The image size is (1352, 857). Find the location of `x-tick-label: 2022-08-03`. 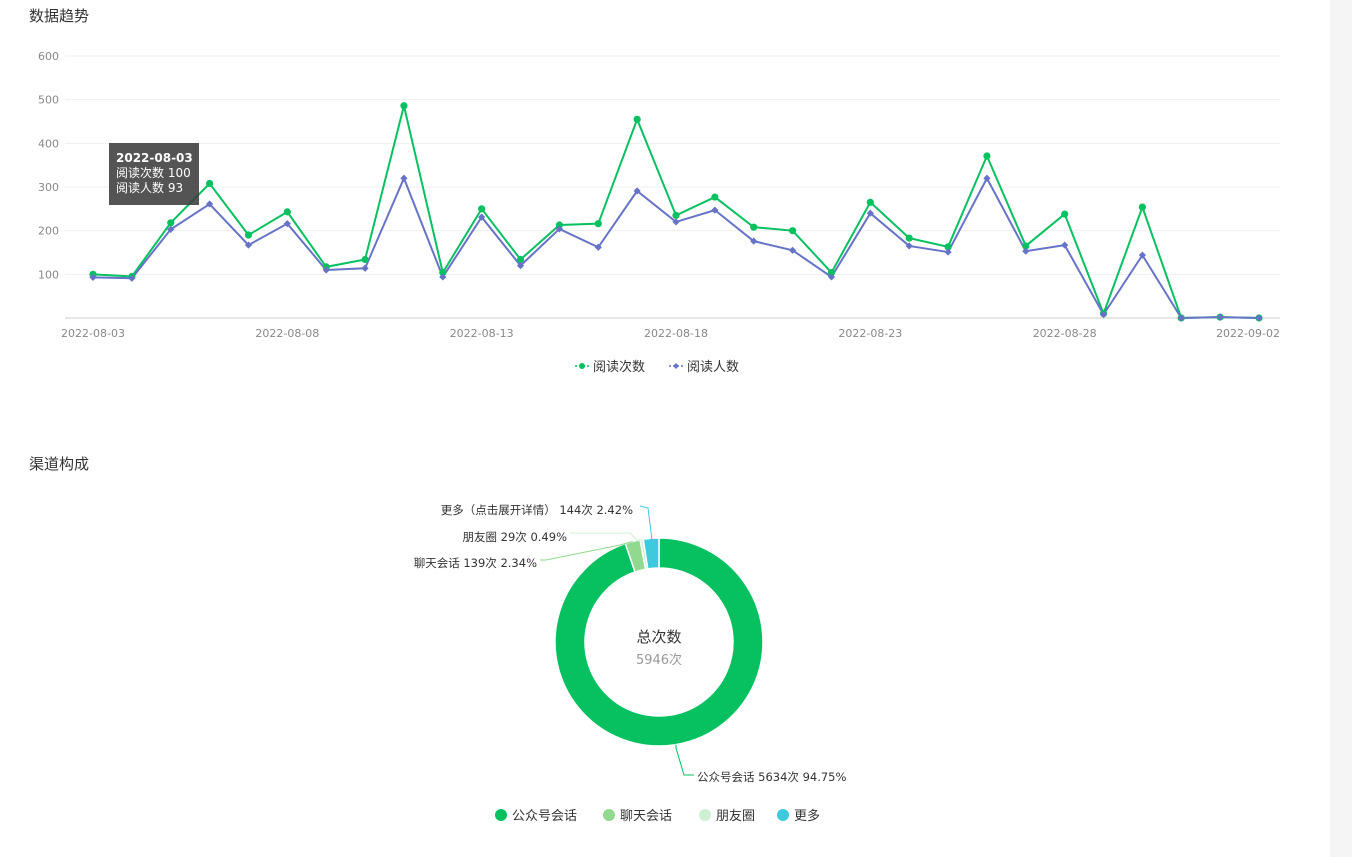

x-tick-label: 2022-08-03 is located at coordinates (93, 333).